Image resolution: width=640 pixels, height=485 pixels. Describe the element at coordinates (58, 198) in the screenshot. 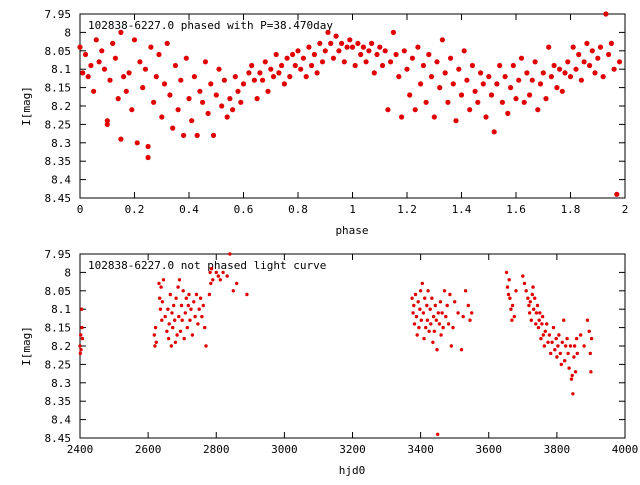

I see `y-tick-label: 8.45` at that location.